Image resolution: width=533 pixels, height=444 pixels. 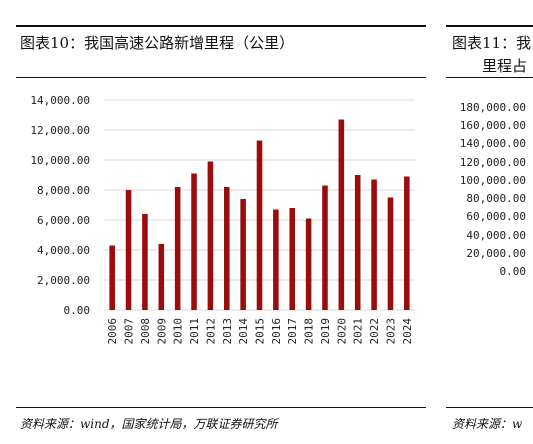 I want to click on x-tick-label-2015: 2015, so click(x=260, y=331).